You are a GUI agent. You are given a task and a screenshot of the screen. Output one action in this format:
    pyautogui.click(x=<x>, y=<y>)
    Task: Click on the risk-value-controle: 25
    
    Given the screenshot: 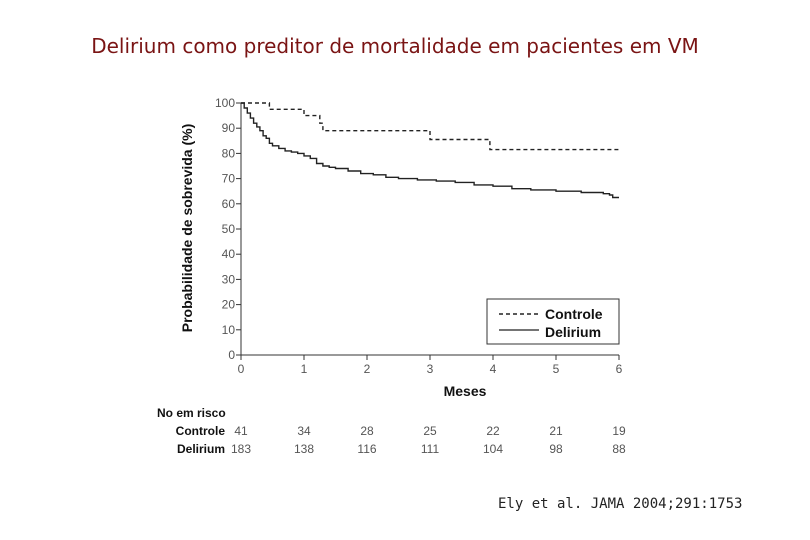 What is the action you would take?
    pyautogui.click(x=430, y=431)
    